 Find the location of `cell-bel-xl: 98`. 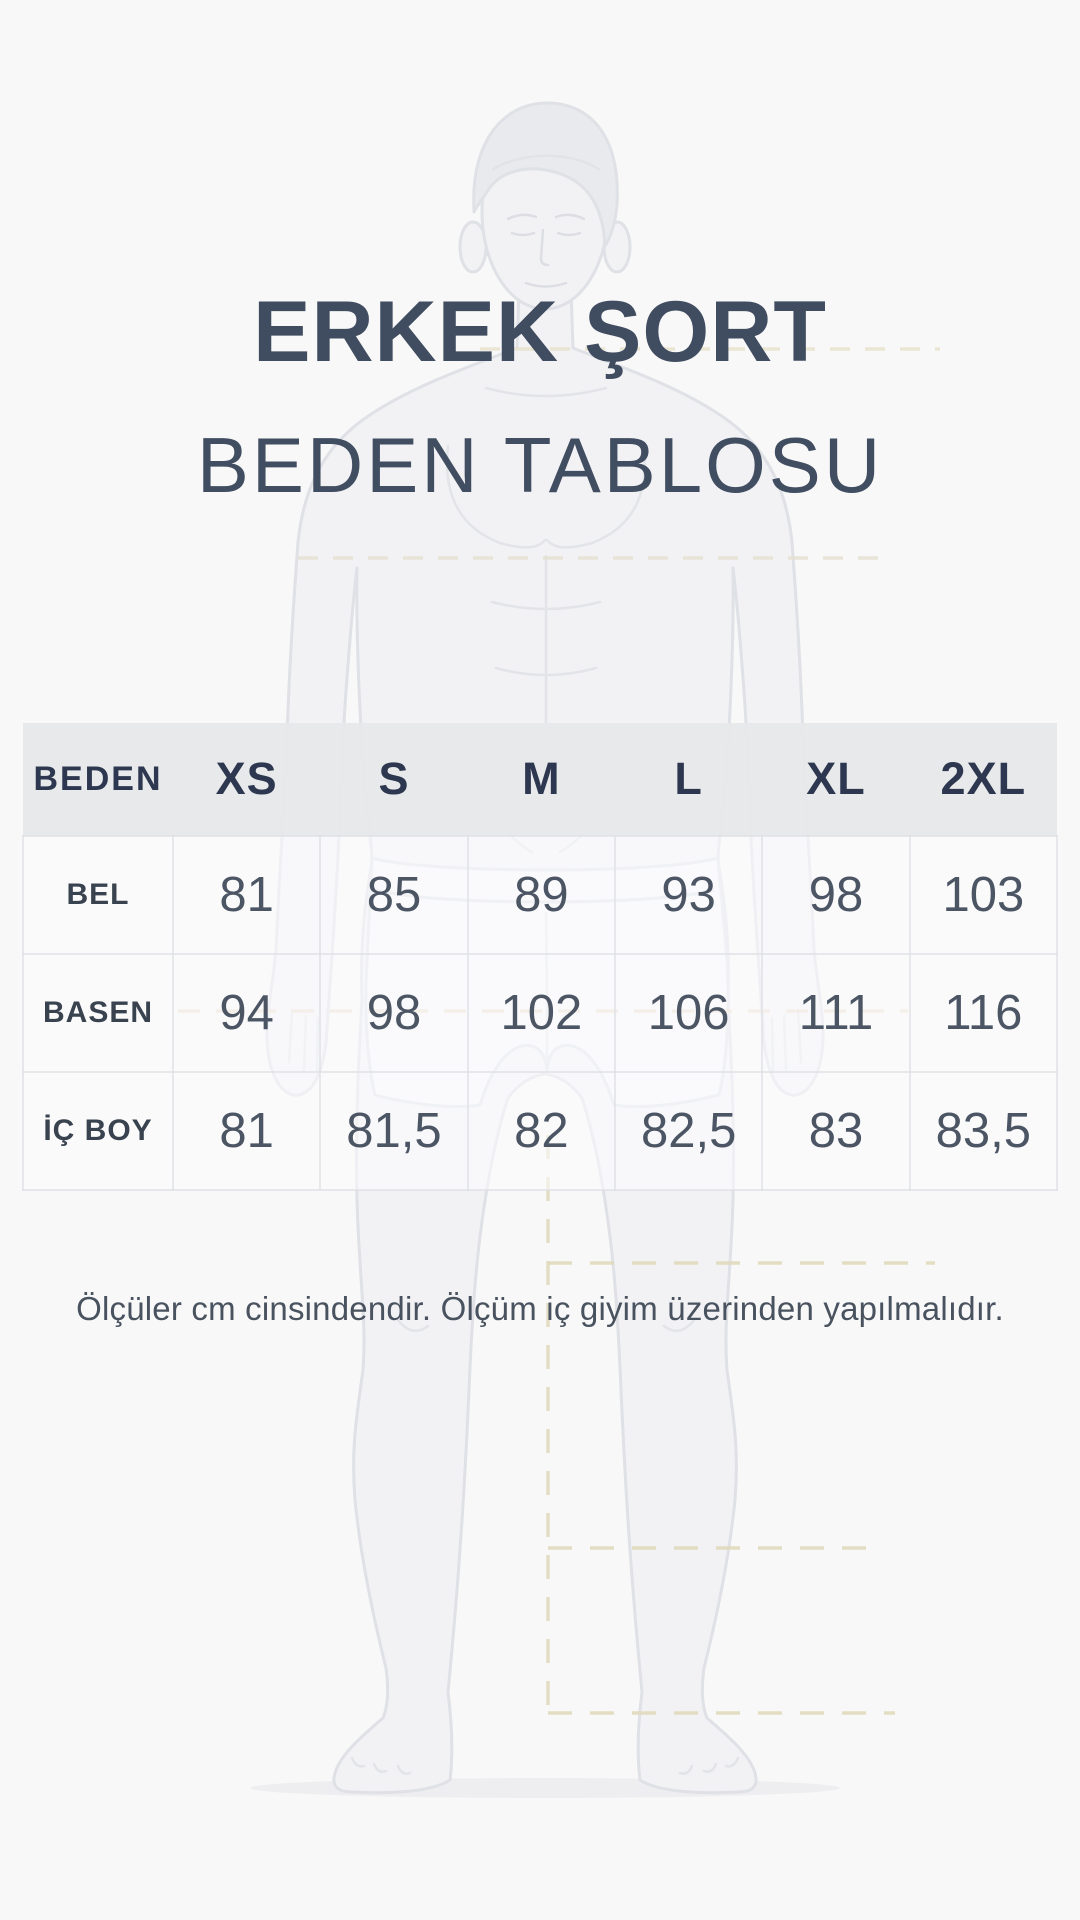

cell-bel-xl: 98 is located at coordinates (836, 895).